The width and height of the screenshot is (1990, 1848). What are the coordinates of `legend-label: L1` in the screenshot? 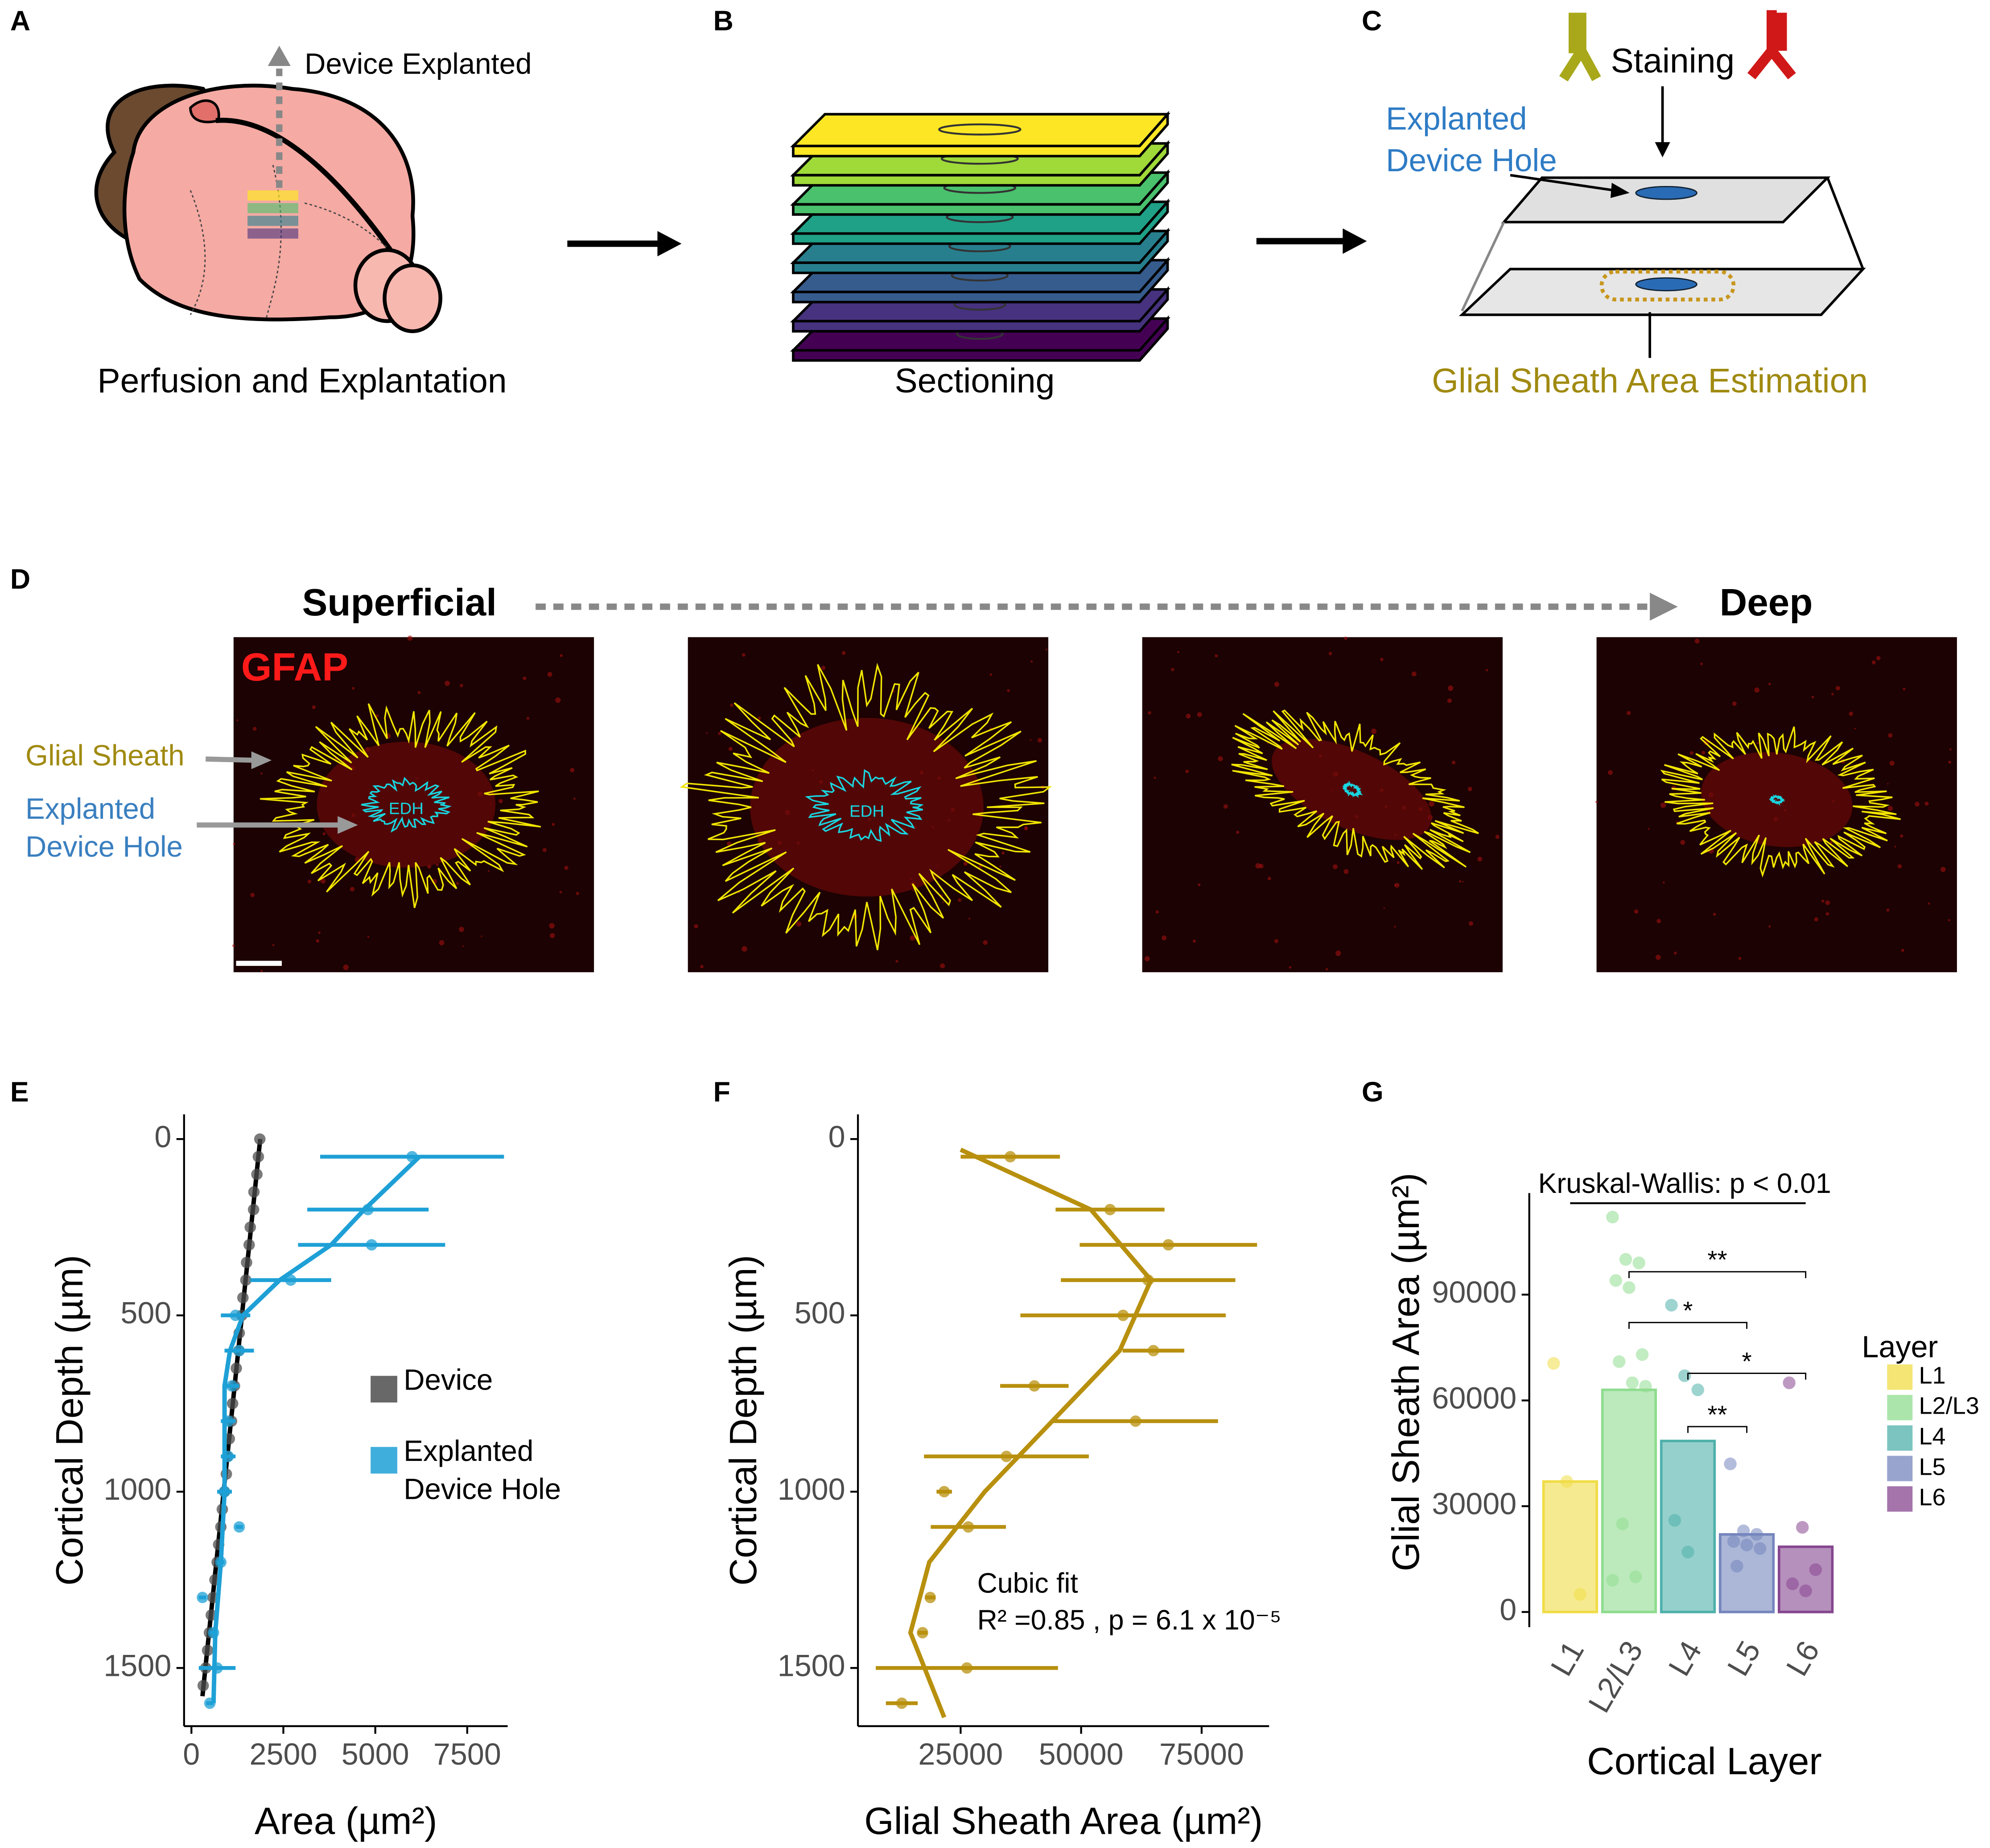 It's located at (1932, 1375).